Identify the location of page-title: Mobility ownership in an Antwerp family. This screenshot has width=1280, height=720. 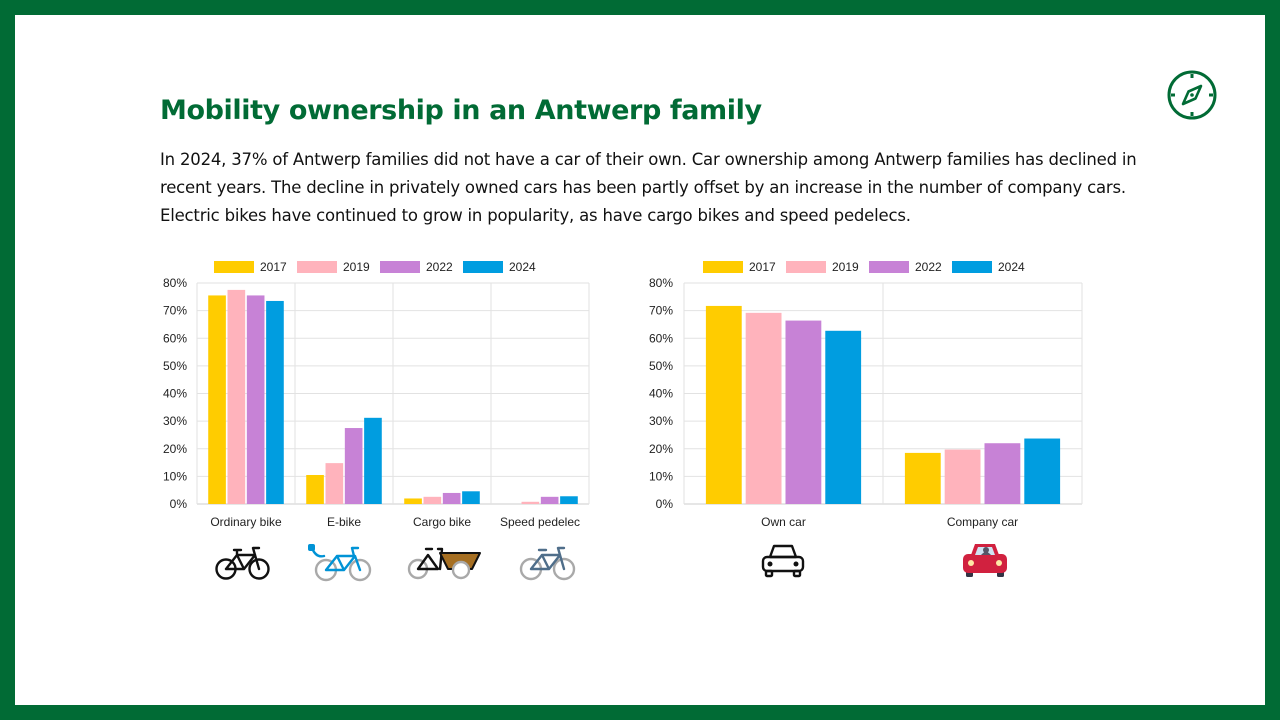
(461, 110).